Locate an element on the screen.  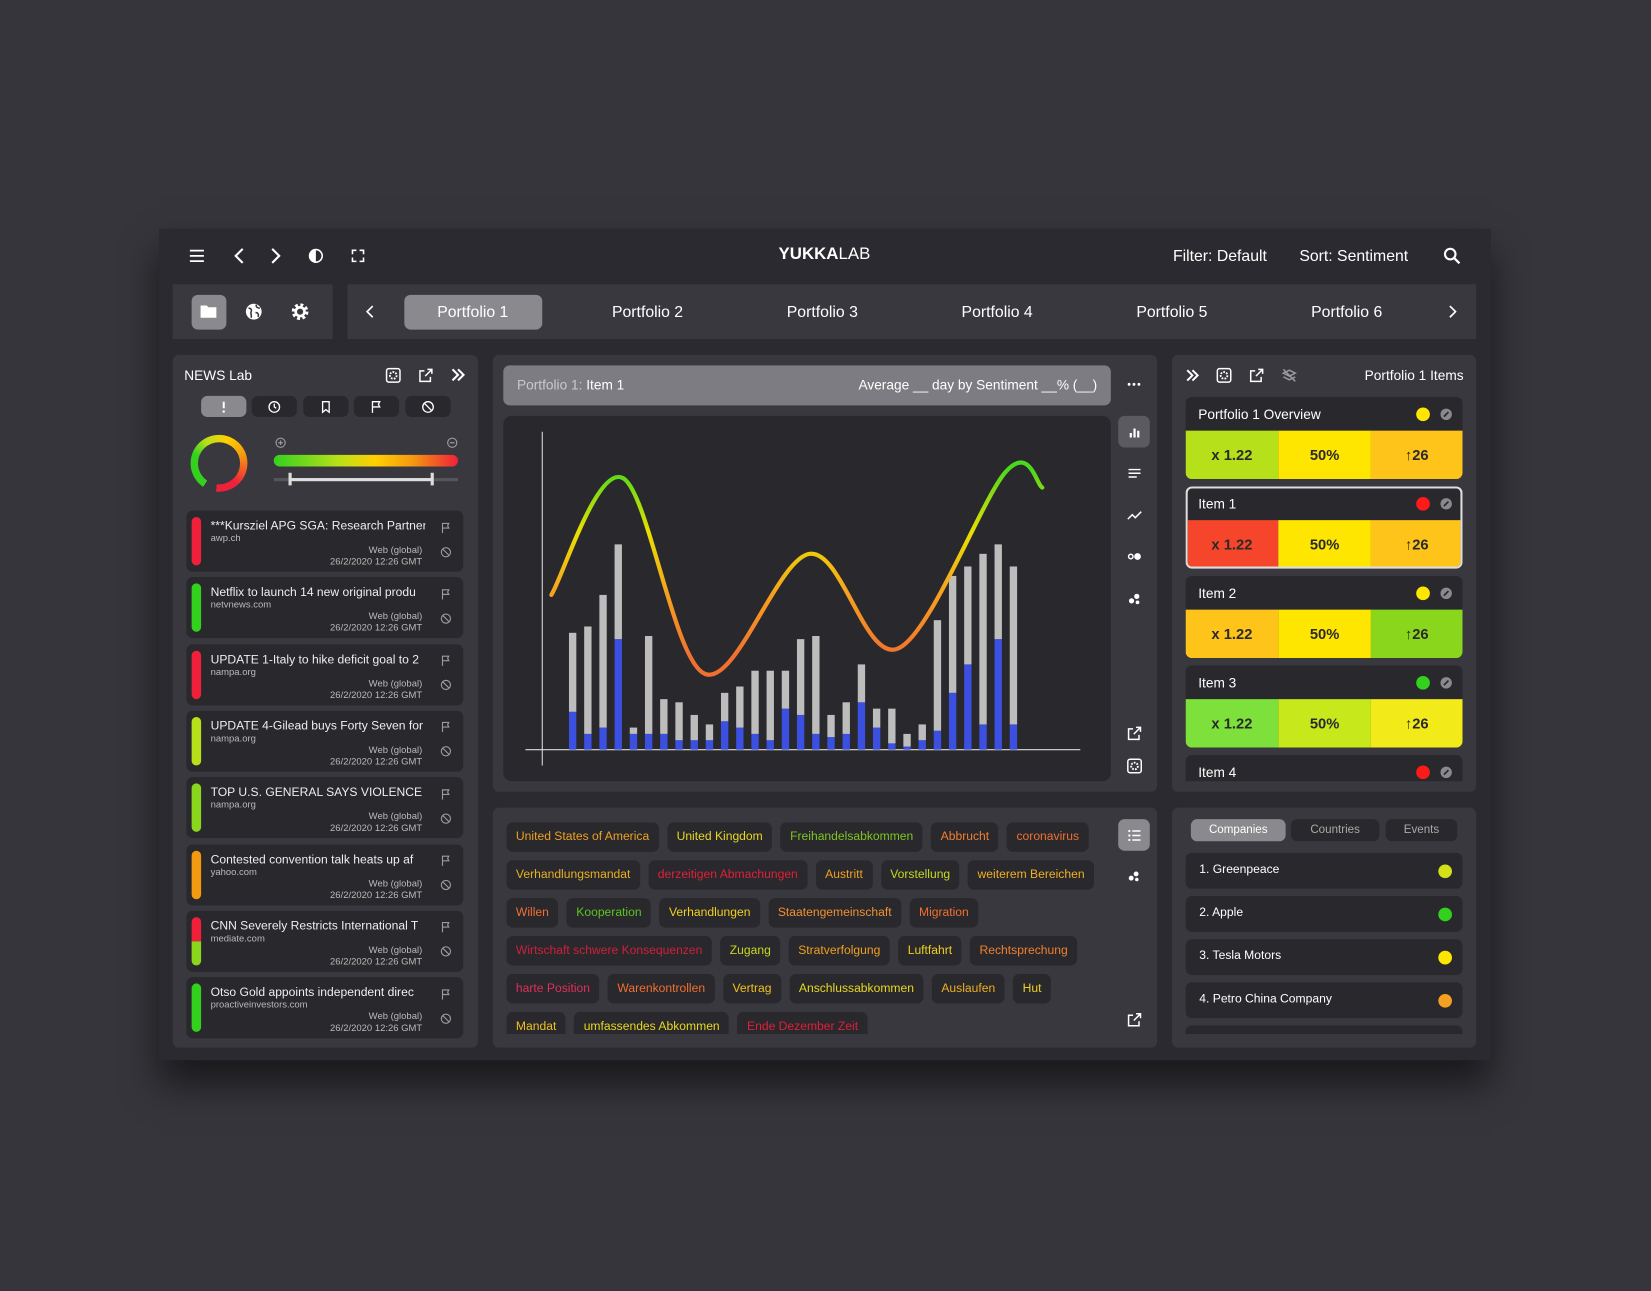
portfolio-tab: Portfolio 1 is located at coordinates (473, 312).